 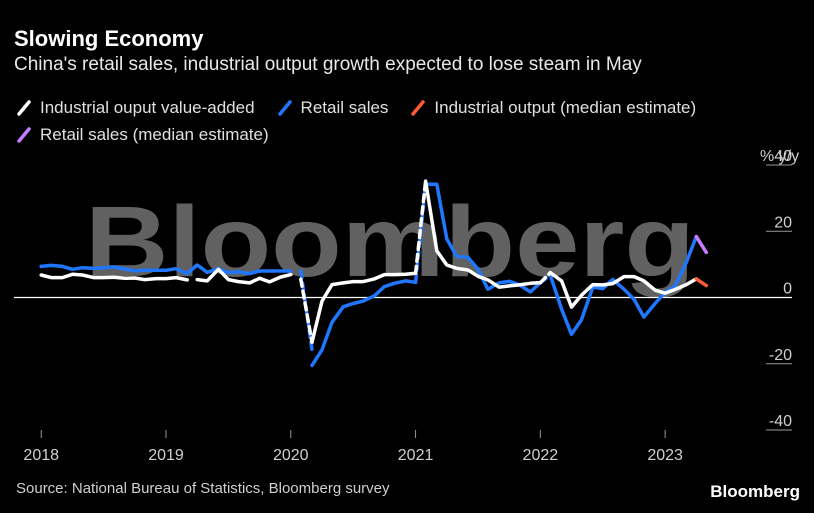 I want to click on legend-row-2: Retail sales (median estimate), so click(x=411, y=134).